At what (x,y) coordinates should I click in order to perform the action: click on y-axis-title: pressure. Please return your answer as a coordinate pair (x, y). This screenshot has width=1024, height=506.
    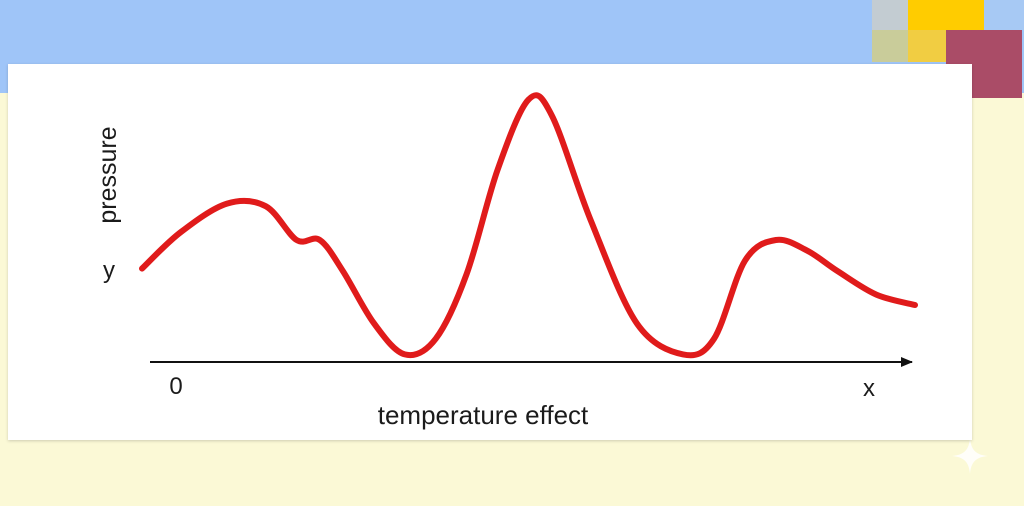
    Looking at the image, I should click on (108, 174).